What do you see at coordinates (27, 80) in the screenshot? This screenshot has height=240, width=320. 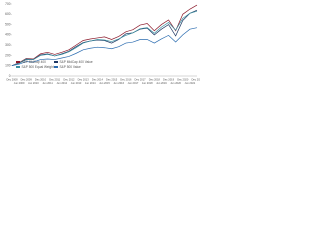 I see `x-tick-label: Dec 2009` at bounding box center [27, 80].